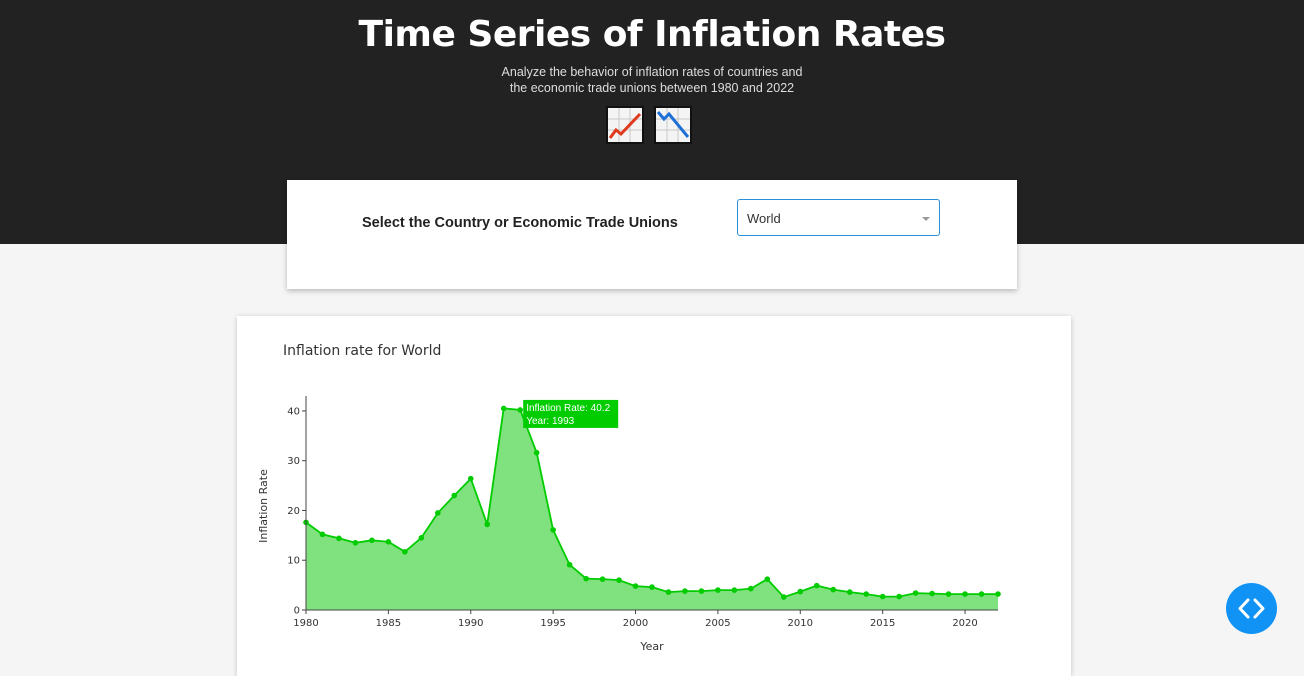  Describe the element at coordinates (305, 623) in the screenshot. I see `x-tick-label: 1980` at that location.